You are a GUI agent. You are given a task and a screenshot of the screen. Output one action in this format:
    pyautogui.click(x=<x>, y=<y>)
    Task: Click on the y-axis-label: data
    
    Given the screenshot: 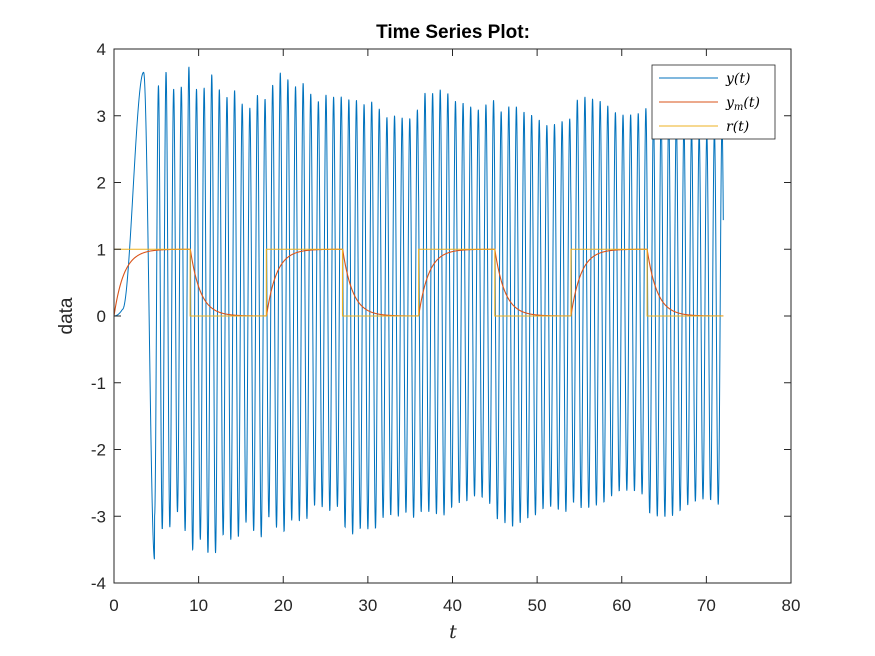 What is the action you would take?
    pyautogui.click(x=66, y=315)
    